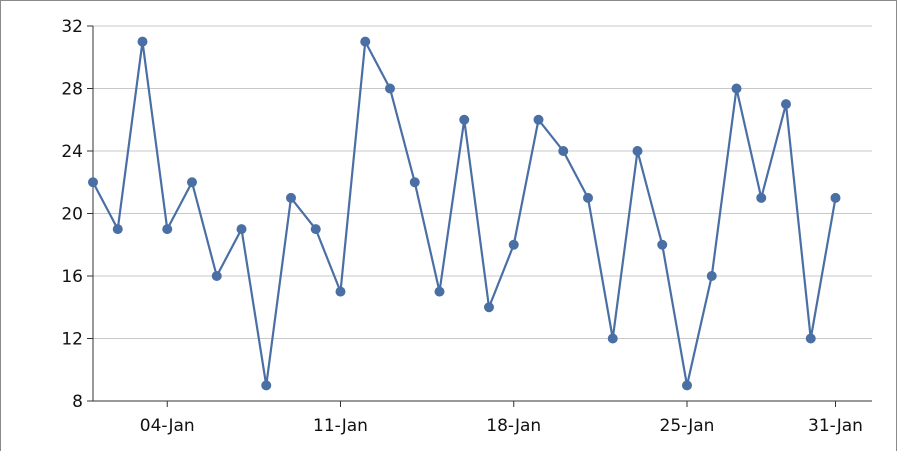  Describe the element at coordinates (72, 152) in the screenshot. I see `y-tick-label: 24` at that location.